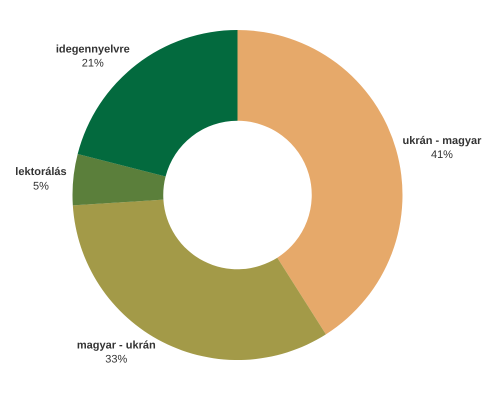  Describe the element at coordinates (119, 180) in the screenshot. I see `donut-slice` at that location.